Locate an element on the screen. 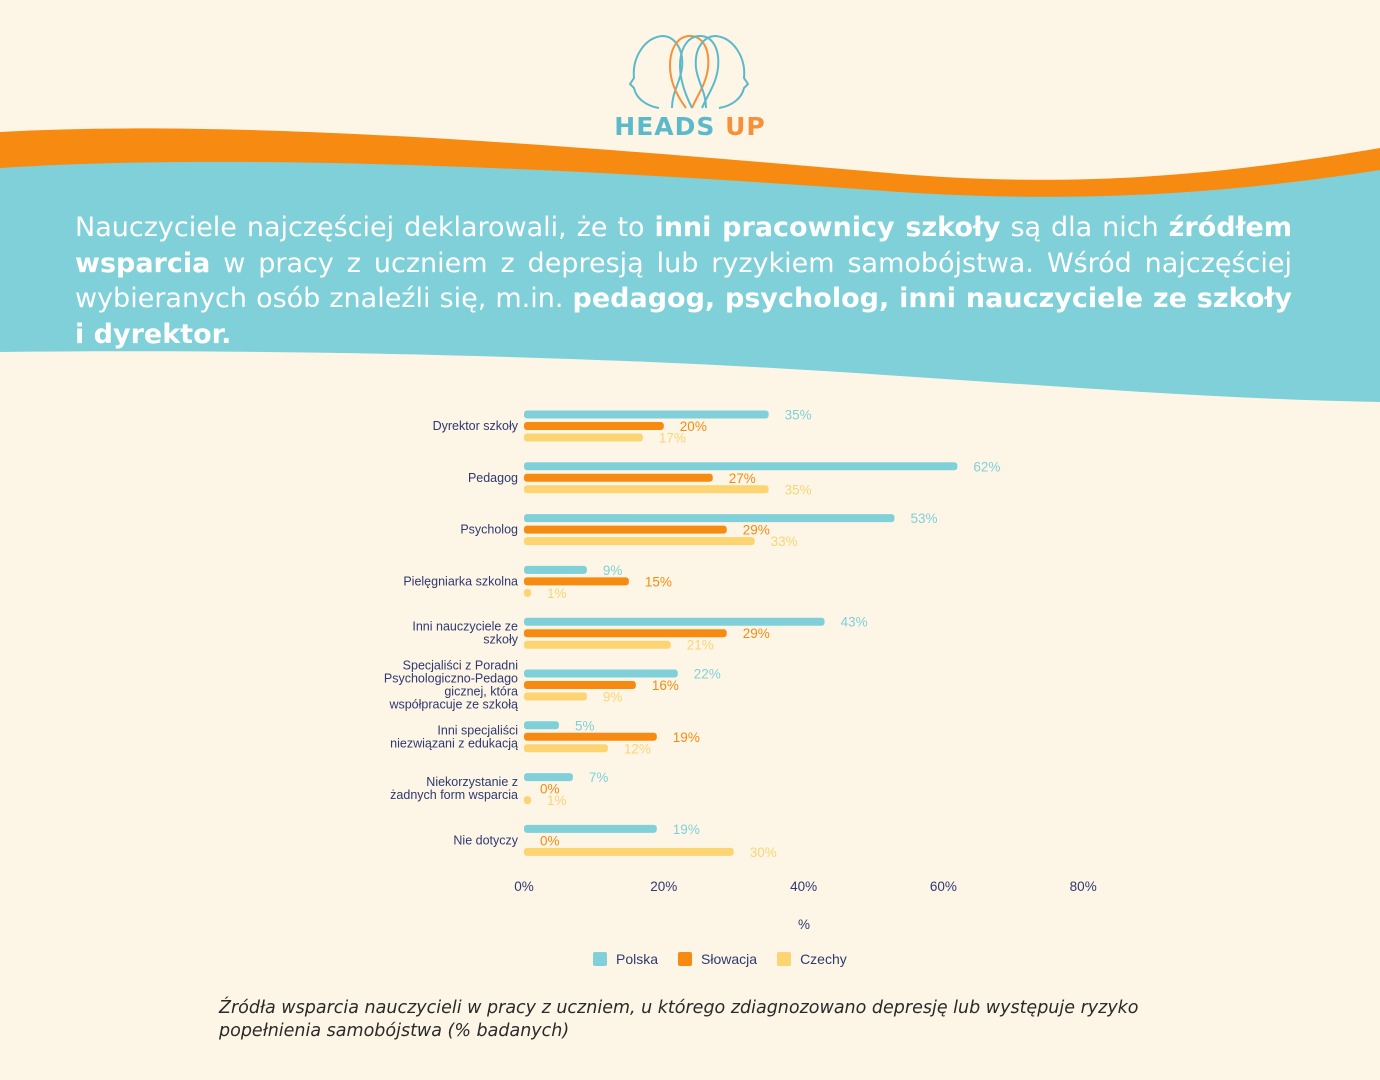 This screenshot has width=1380, height=1080. logo-word-up: UP is located at coordinates (745, 126).